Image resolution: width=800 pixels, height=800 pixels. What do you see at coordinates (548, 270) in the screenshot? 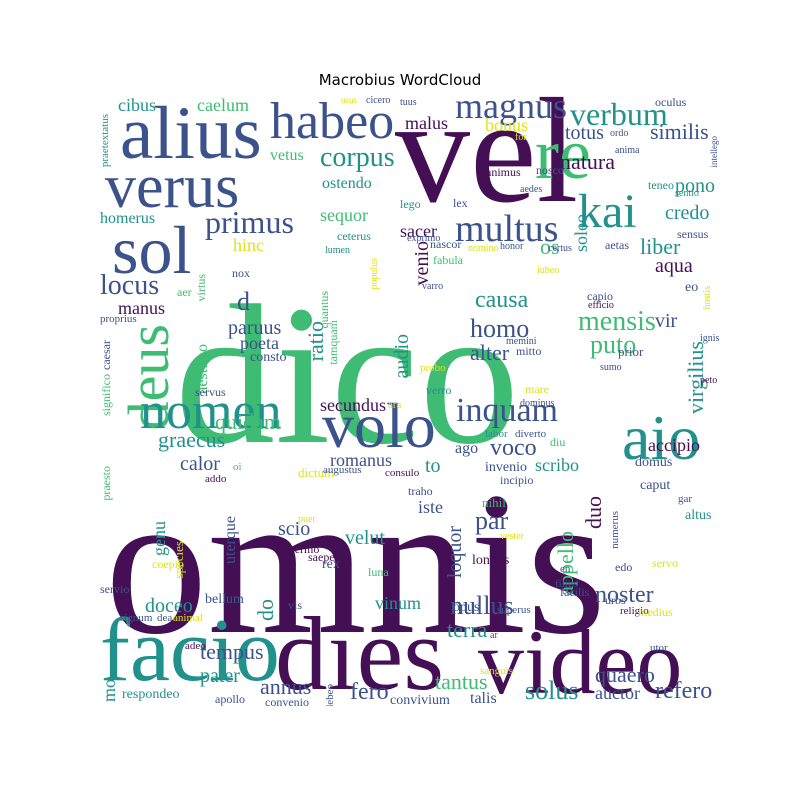
I see `word-iubeo: iubeo` at bounding box center [548, 270].